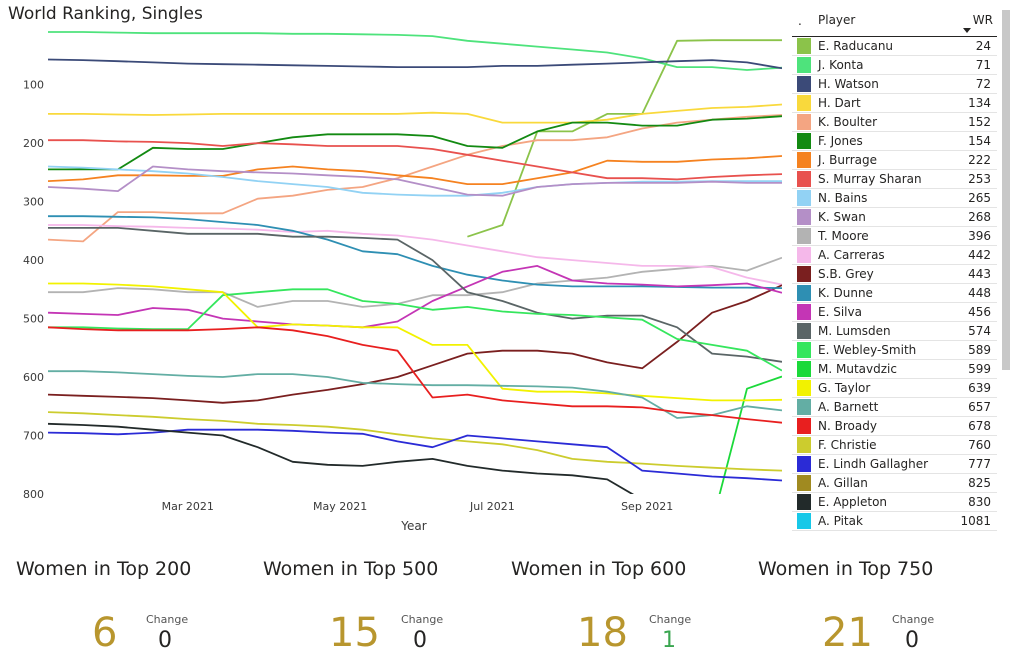  I want to click on series-line-k-dunne, so click(415, 252).